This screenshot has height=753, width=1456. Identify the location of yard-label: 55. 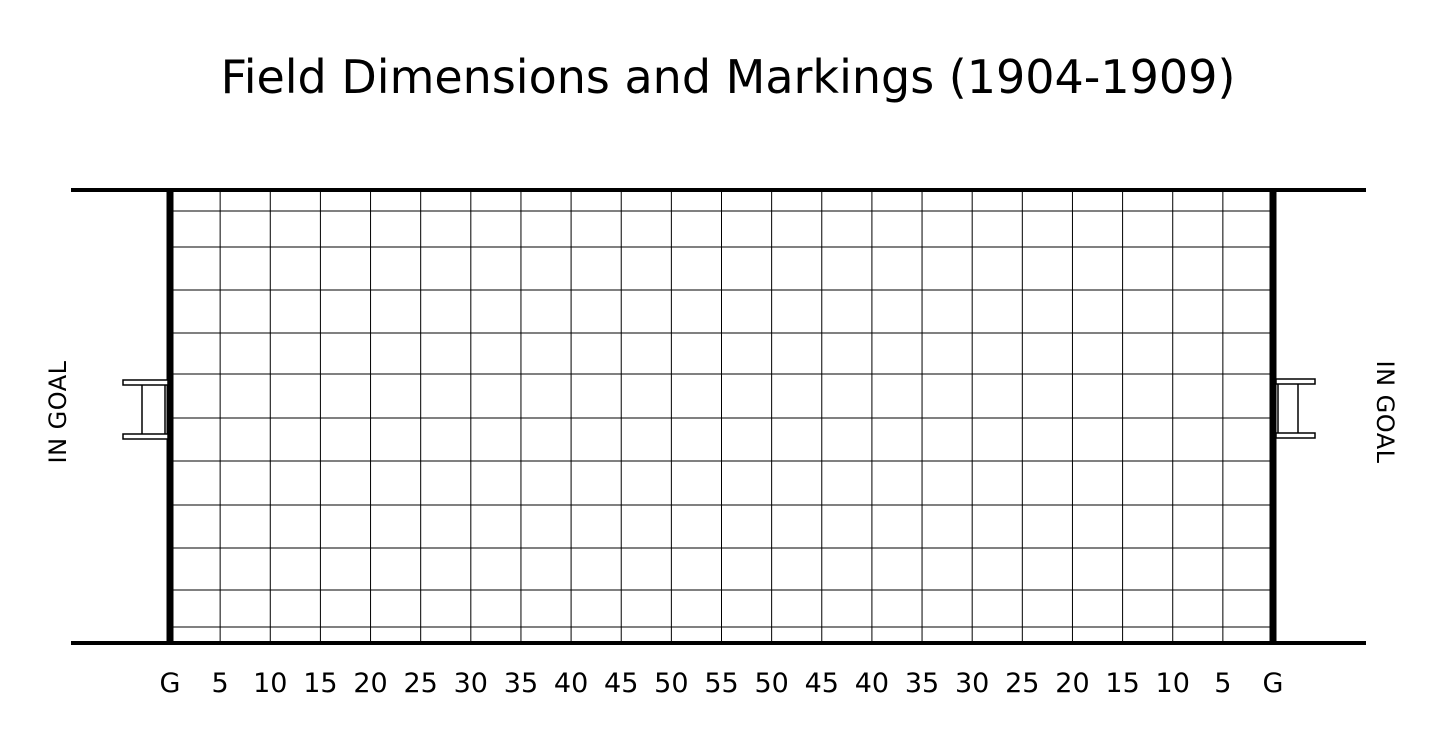
(721, 683).